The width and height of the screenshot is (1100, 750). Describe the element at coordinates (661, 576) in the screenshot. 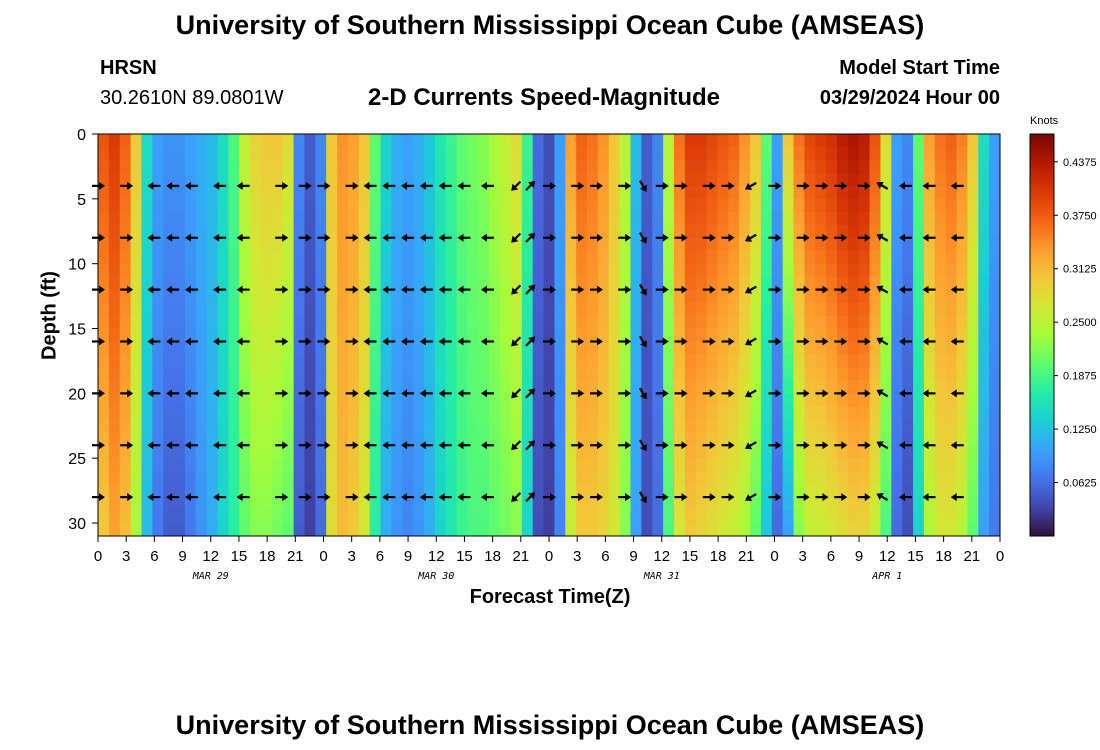

I see `date-label: MAR 31` at that location.